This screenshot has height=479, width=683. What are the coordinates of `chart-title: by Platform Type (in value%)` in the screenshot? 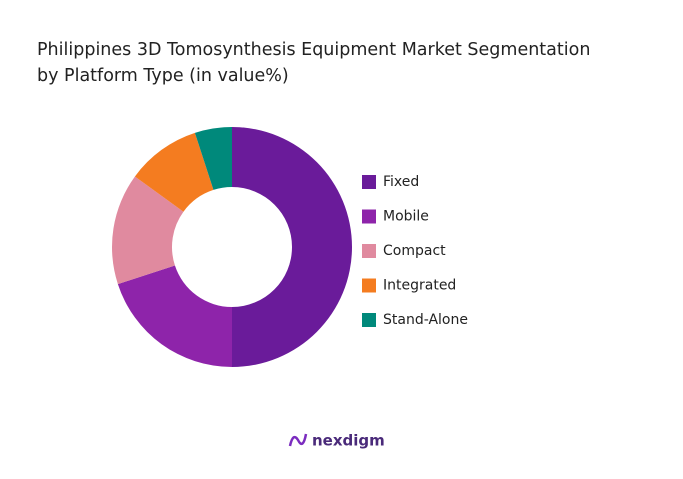 It's located at (163, 76).